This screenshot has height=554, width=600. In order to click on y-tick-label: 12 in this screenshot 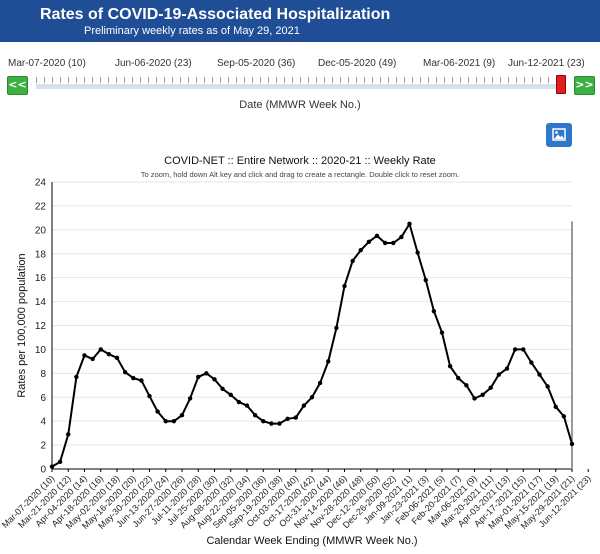, I will do `click(41, 326)`.